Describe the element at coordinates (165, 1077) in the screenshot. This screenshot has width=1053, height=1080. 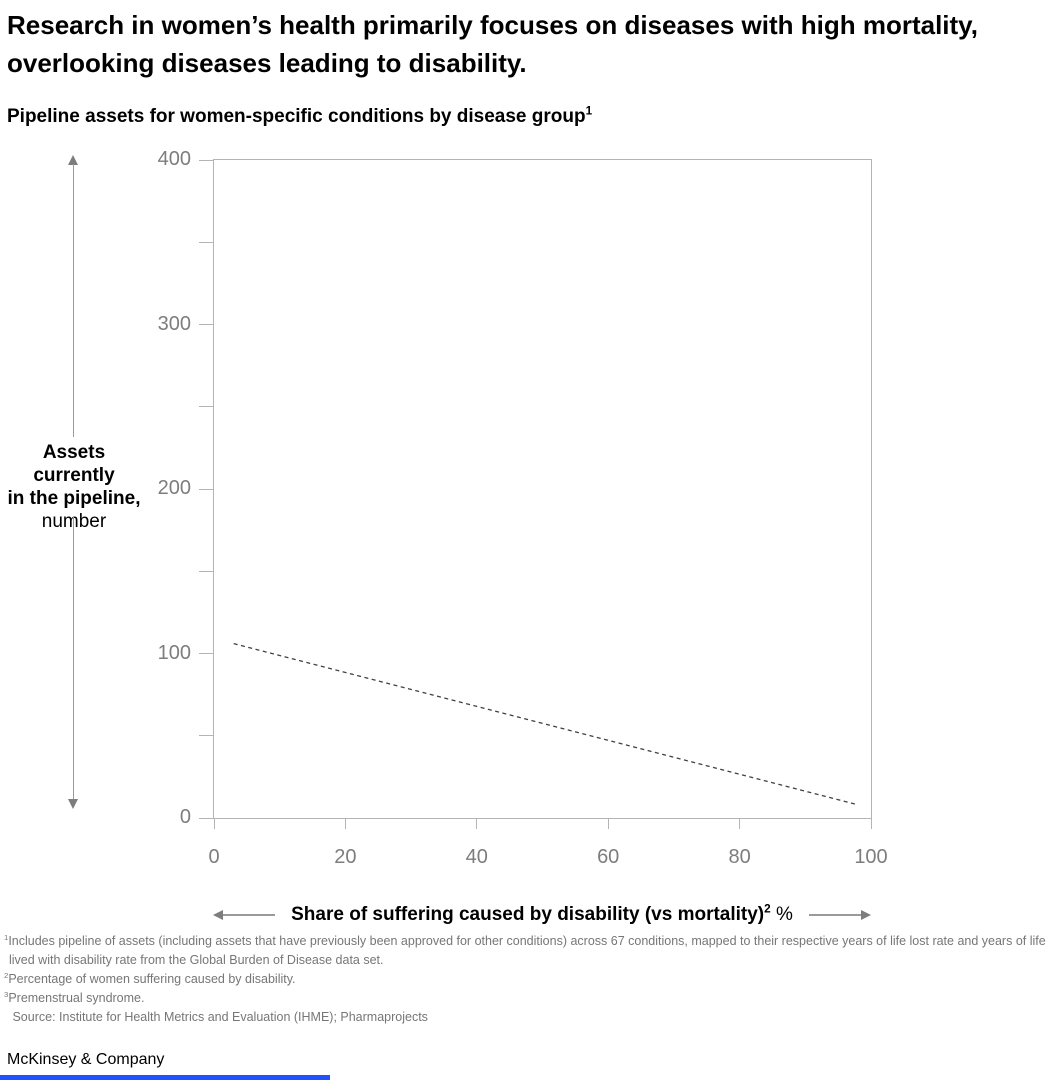
I see `accent-bar` at that location.